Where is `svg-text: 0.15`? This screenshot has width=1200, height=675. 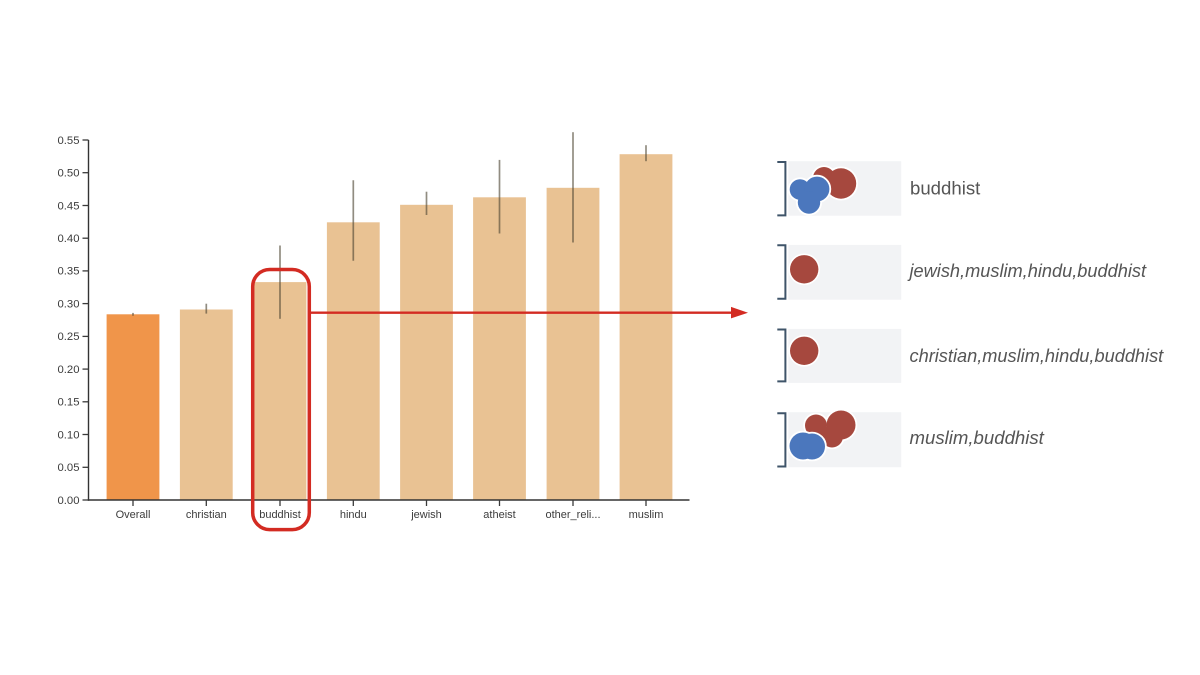
svg-text: 0.15 is located at coordinates (69, 403).